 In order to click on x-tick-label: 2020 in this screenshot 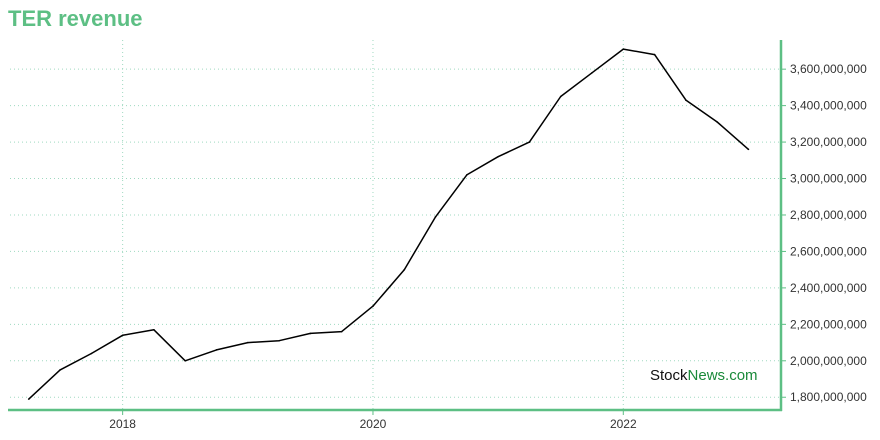, I will do `click(373, 424)`.